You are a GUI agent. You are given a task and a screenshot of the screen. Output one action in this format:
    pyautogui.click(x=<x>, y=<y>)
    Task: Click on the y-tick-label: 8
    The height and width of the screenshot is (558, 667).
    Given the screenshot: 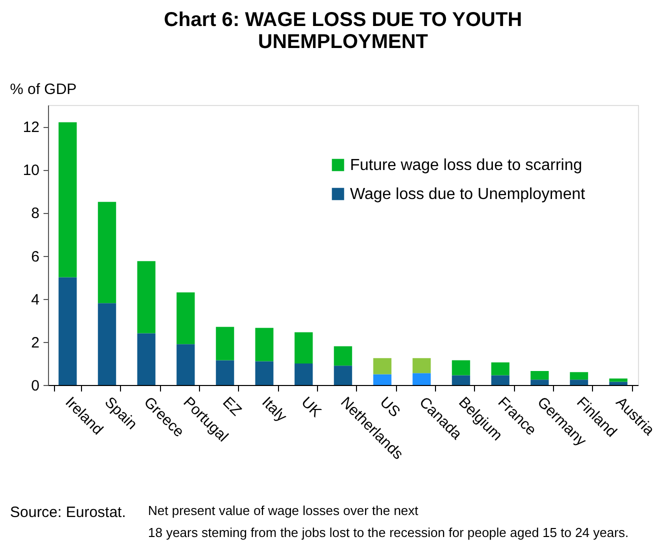 What is the action you would take?
    pyautogui.click(x=35, y=213)
    